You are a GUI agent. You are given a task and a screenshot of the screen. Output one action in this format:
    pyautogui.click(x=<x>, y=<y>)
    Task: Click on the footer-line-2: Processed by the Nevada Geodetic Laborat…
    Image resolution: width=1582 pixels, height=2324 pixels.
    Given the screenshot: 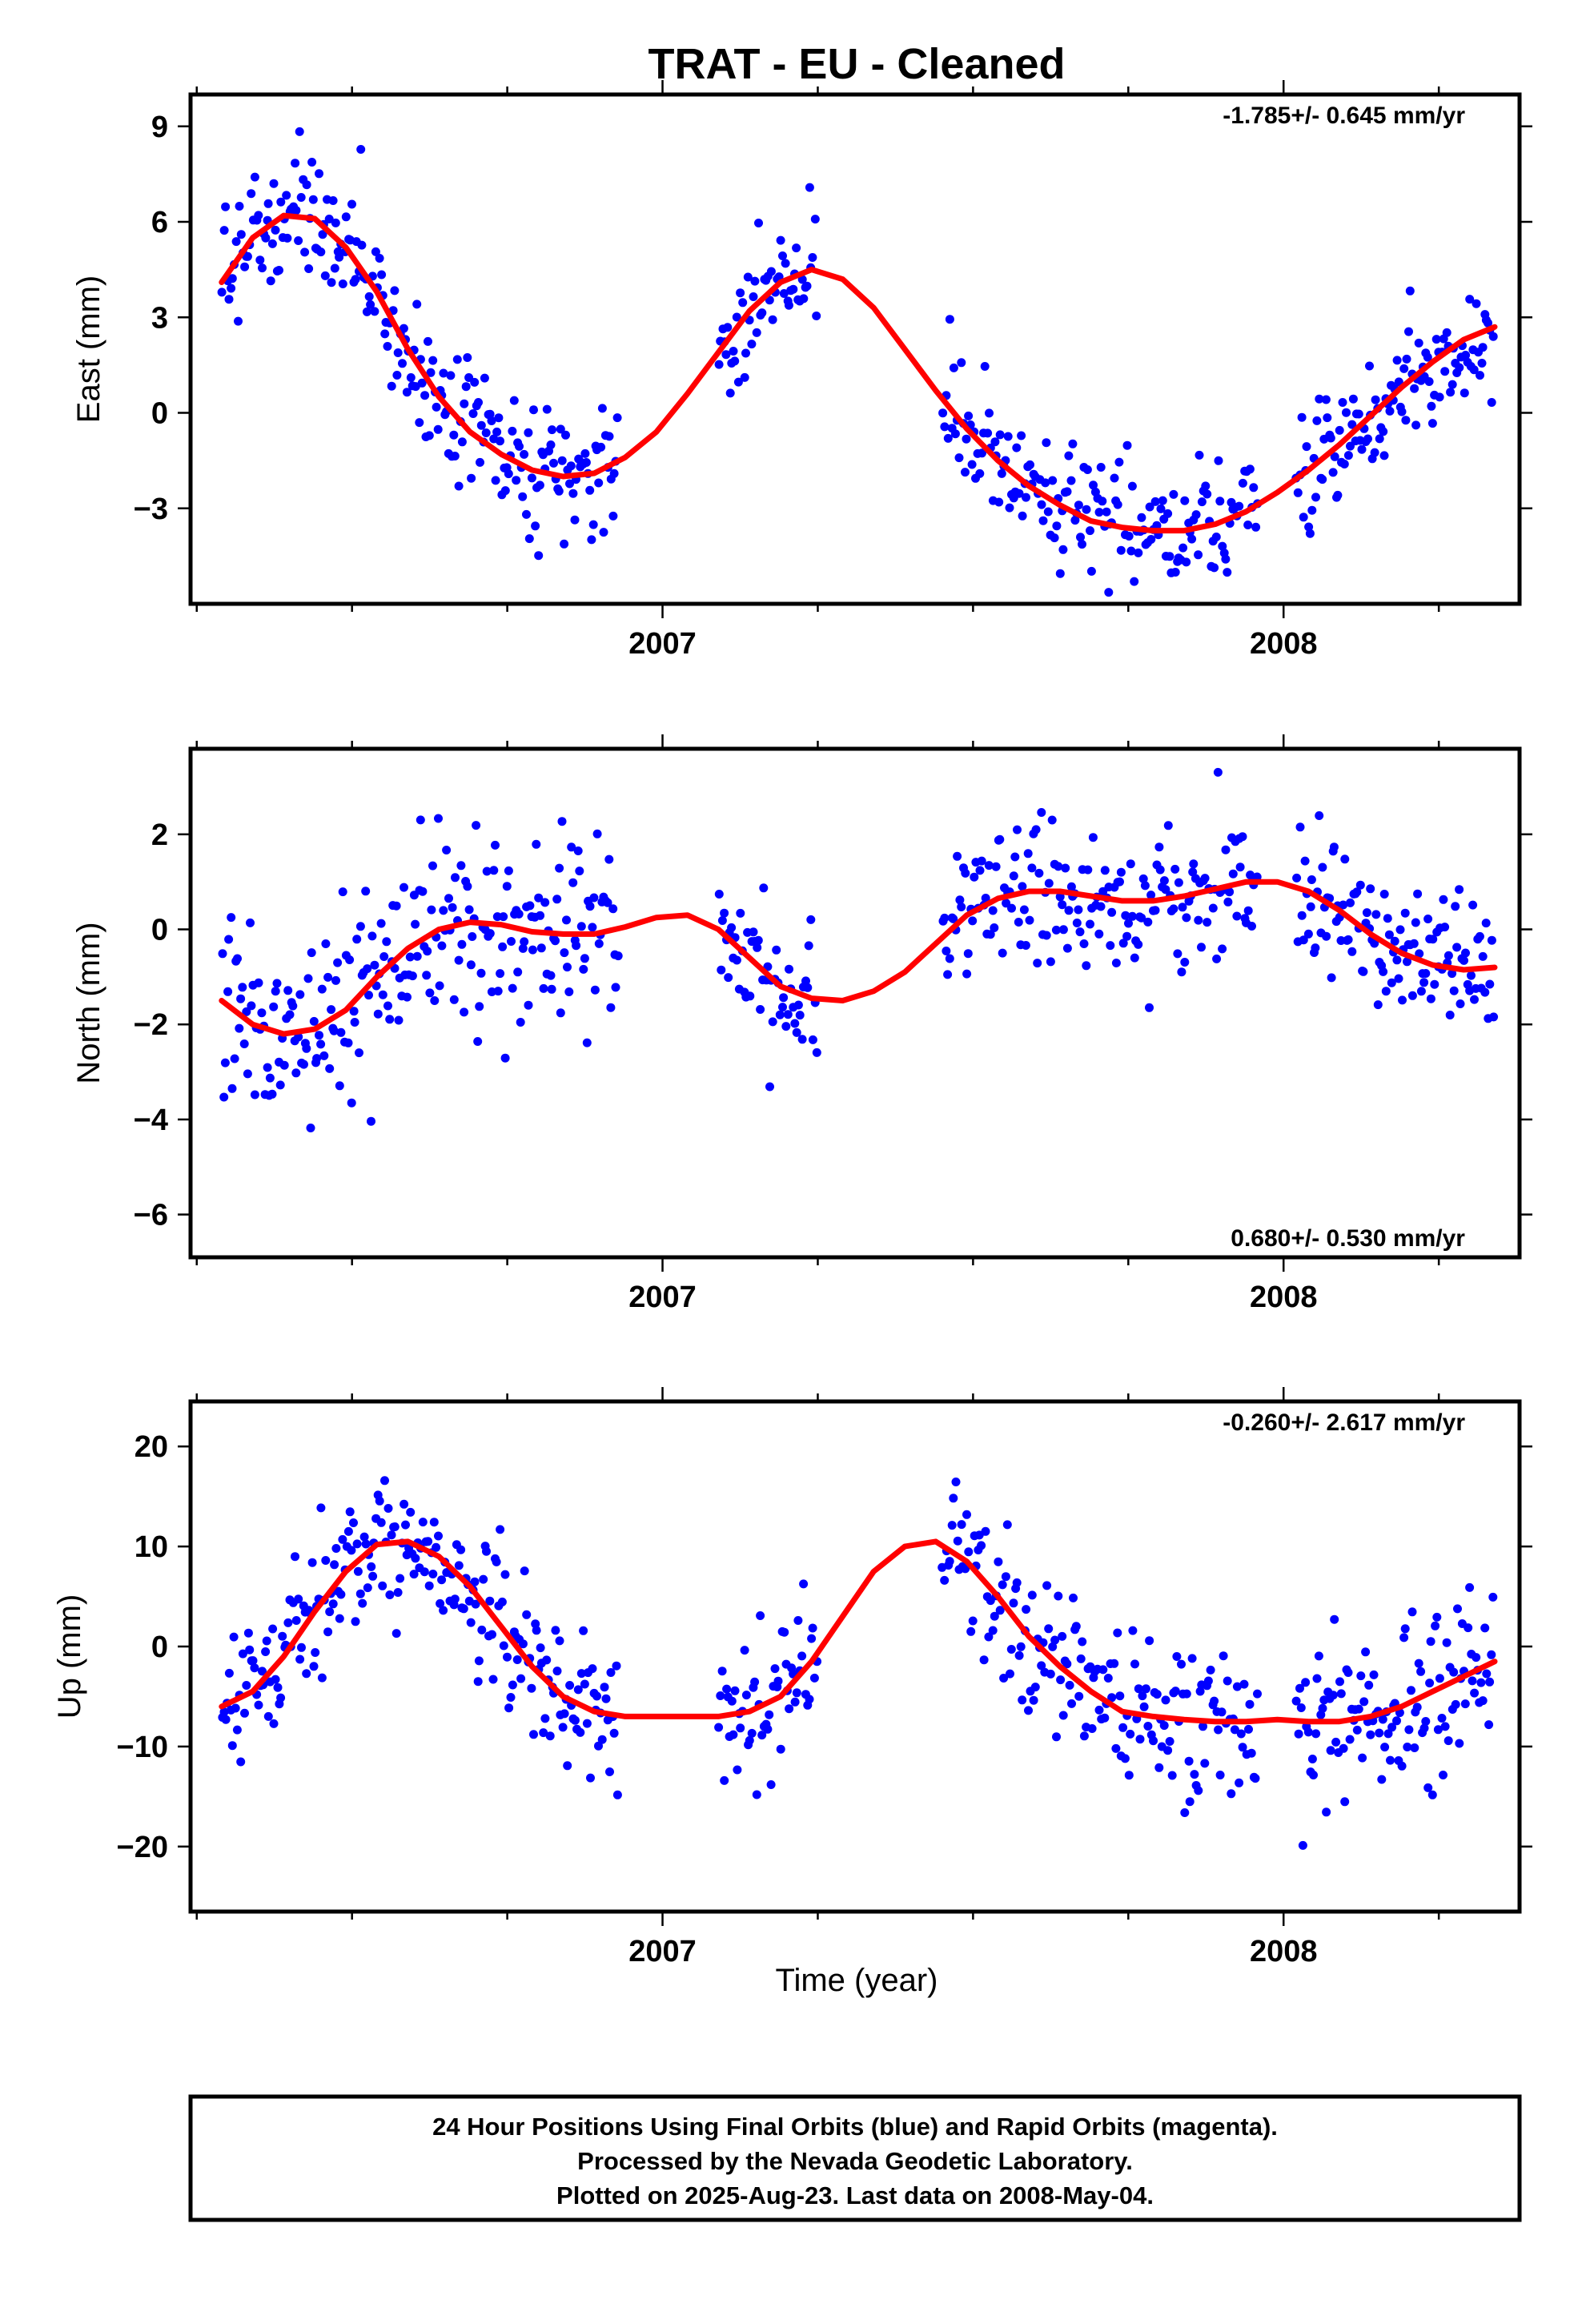 What is the action you would take?
    pyautogui.click(x=855, y=2161)
    